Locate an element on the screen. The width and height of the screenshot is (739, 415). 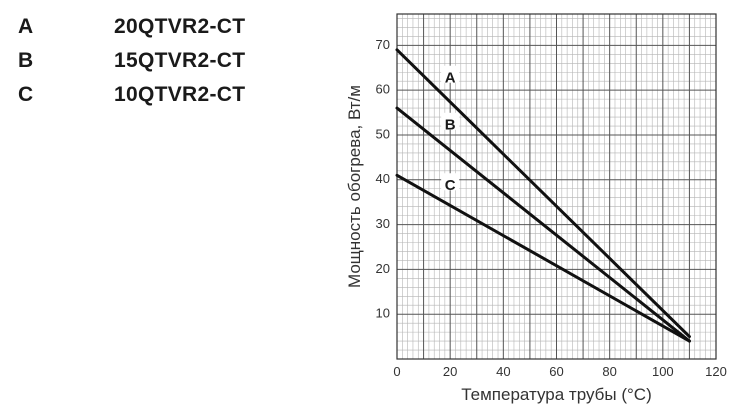
y-tick-label: 40 is located at coordinates (383, 178).